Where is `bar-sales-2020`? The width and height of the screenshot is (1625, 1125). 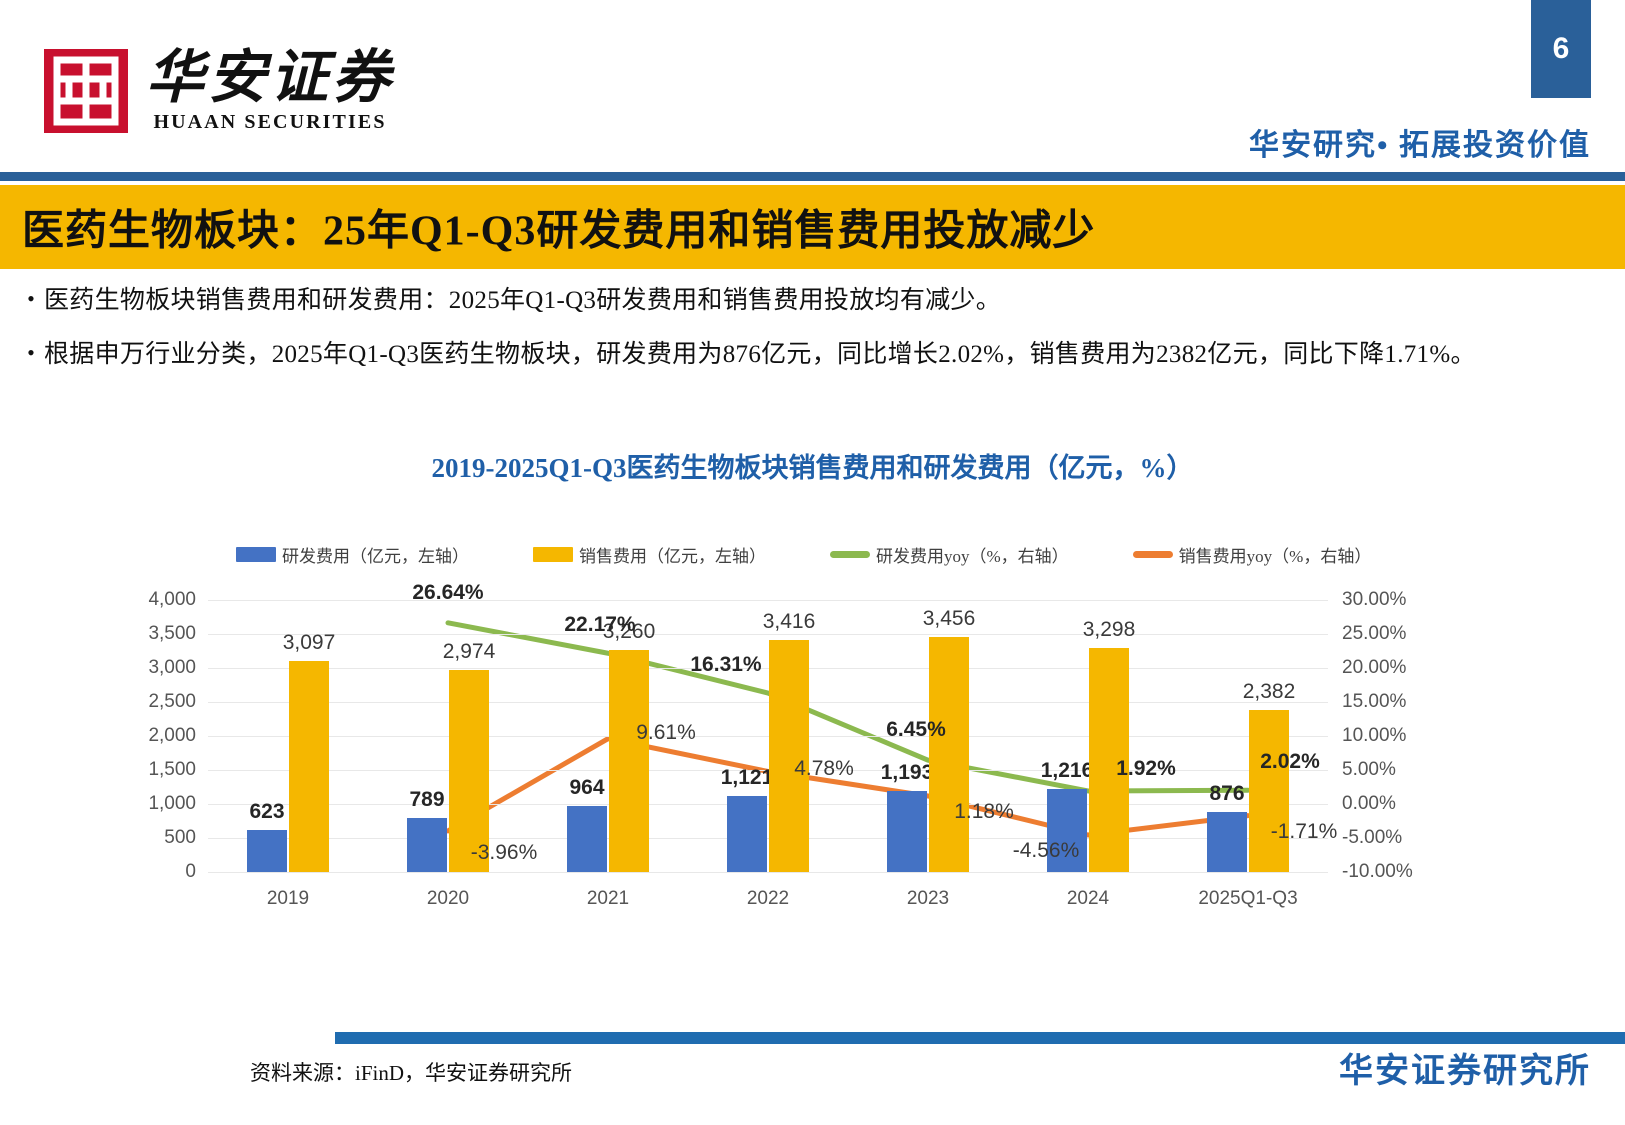
bar-sales-2020 is located at coordinates (469, 770).